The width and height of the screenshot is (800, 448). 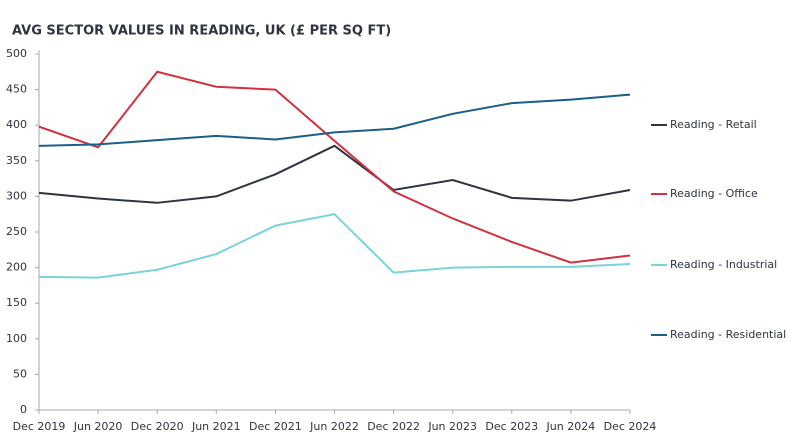 I want to click on x-tick-label: Dec 2022, so click(x=393, y=426).